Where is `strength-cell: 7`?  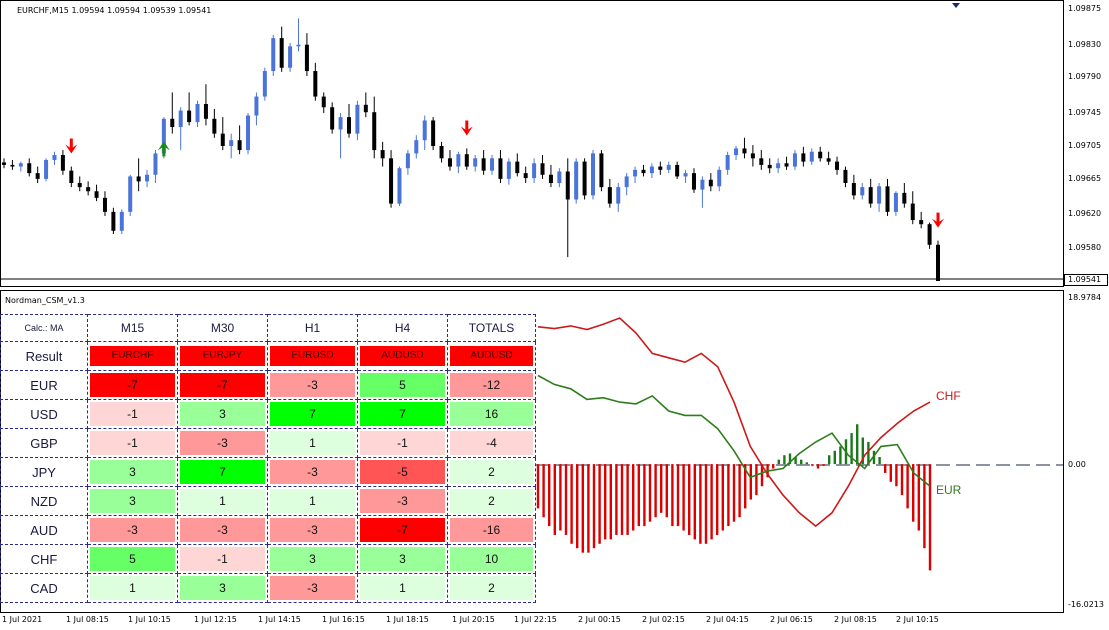 strength-cell: 7 is located at coordinates (222, 472).